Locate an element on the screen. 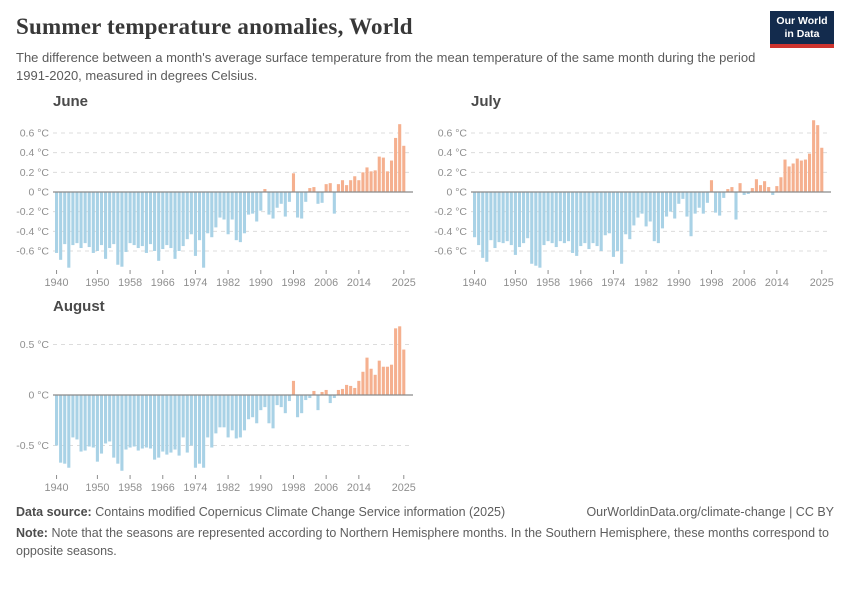  bar-2012 is located at coordinates (351, 186).